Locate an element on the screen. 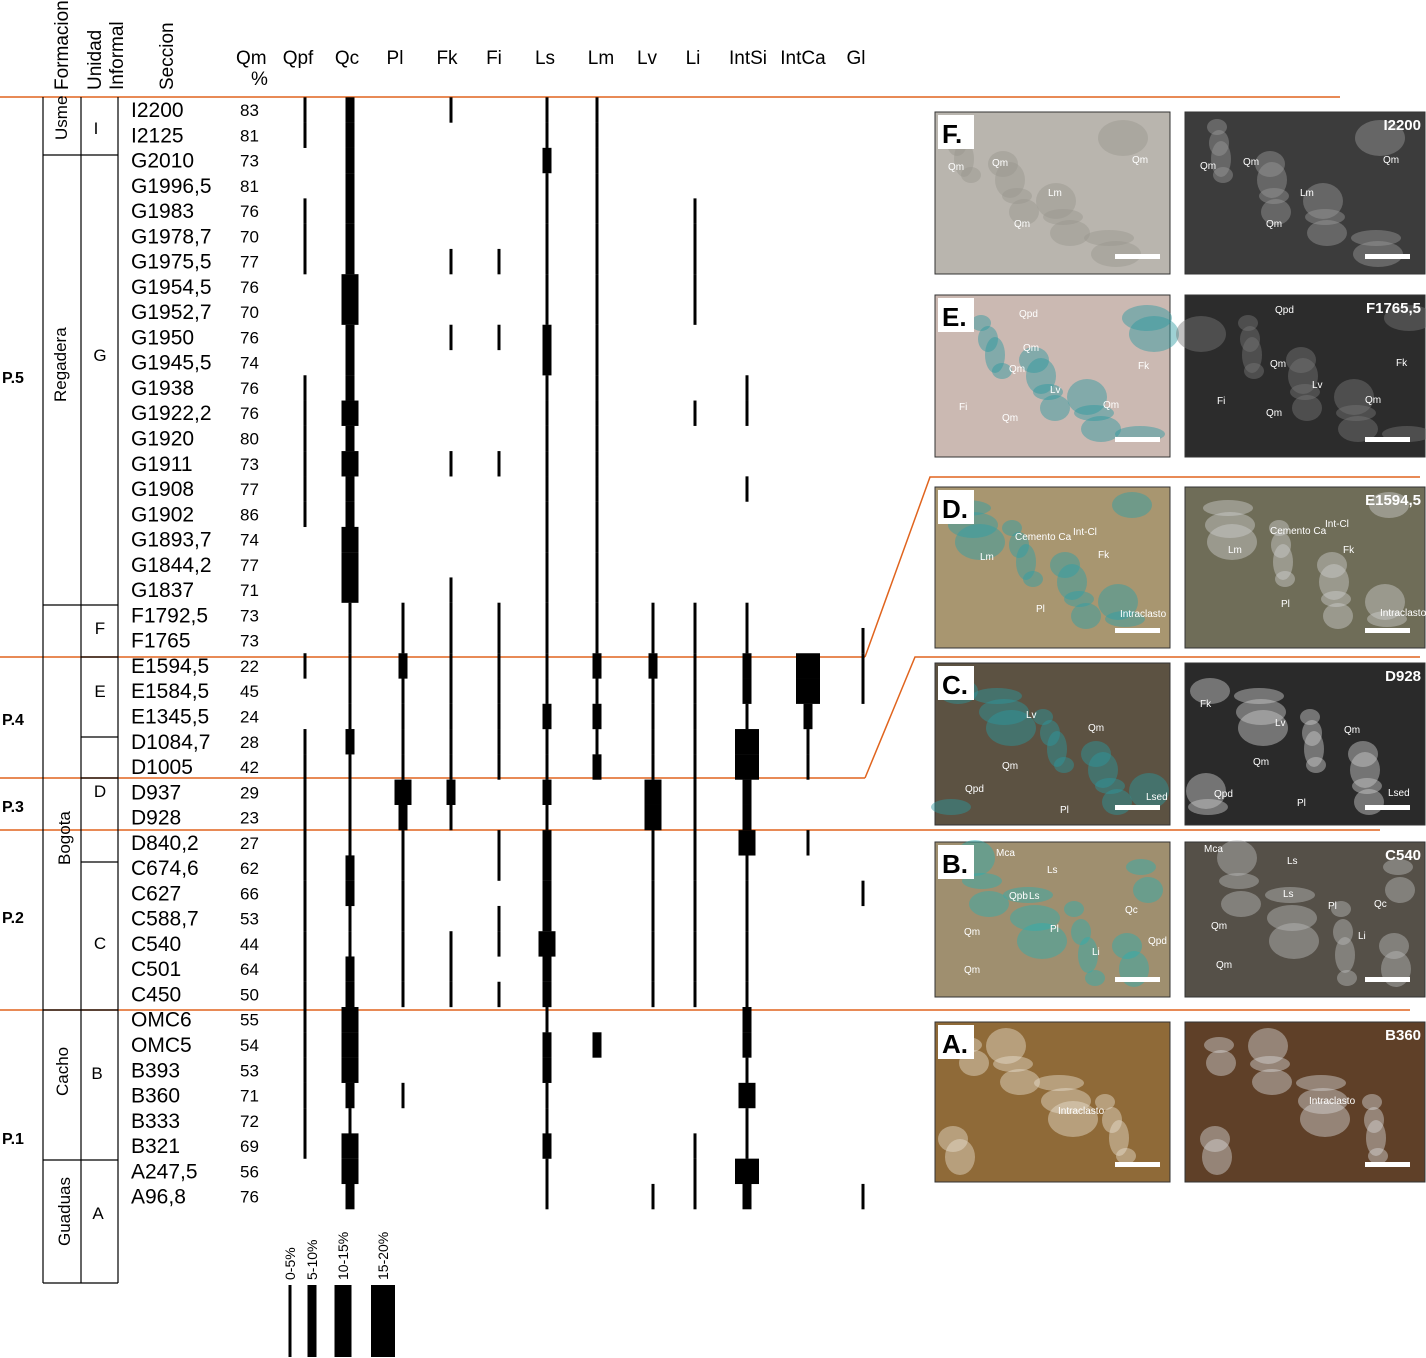 The height and width of the screenshot is (1358, 1426). sample-name: D1005 is located at coordinates (162, 767).